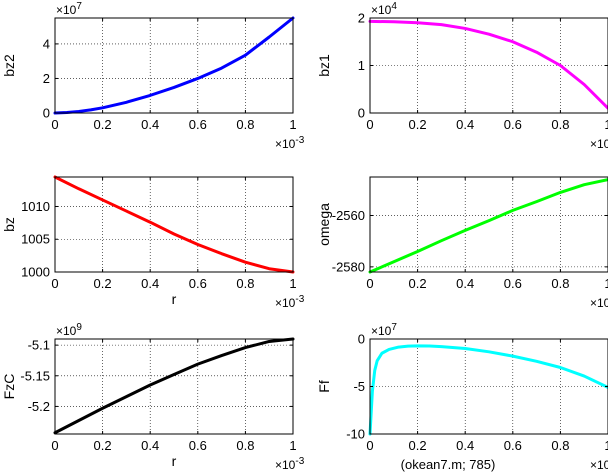  Describe the element at coordinates (324, 224) in the screenshot. I see `y-axis-label: omega` at that location.